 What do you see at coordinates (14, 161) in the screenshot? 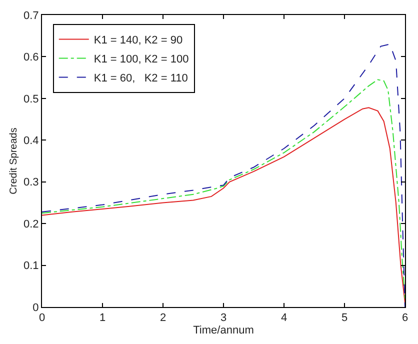
I see `y-axis-title: Credit Spreads` at bounding box center [14, 161].